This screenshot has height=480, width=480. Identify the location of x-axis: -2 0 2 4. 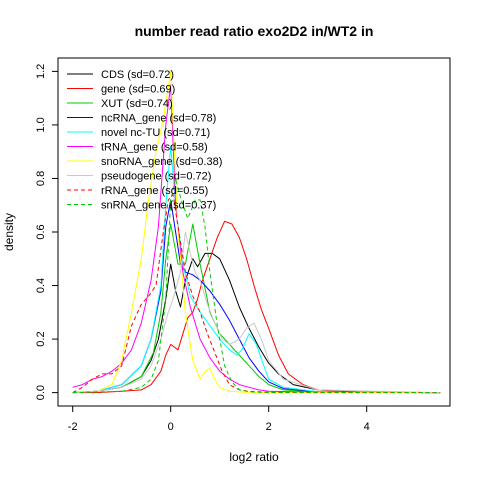
(219, 419).